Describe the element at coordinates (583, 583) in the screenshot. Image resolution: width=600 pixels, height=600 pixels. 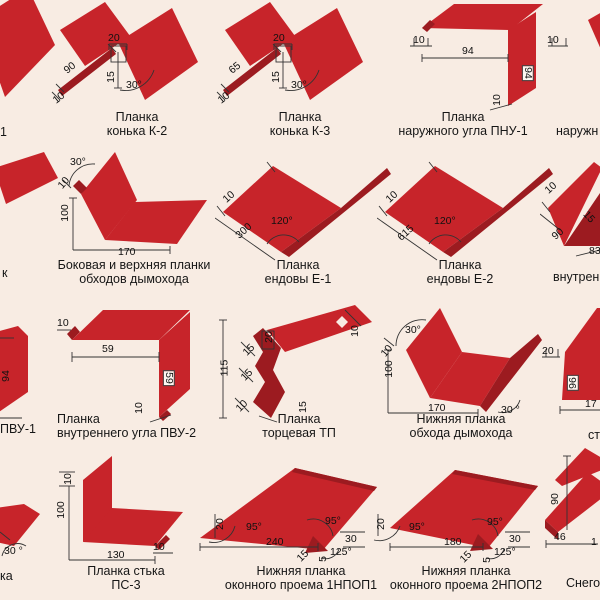
I see `caption-snow-guard-partial: Снего` at that location.